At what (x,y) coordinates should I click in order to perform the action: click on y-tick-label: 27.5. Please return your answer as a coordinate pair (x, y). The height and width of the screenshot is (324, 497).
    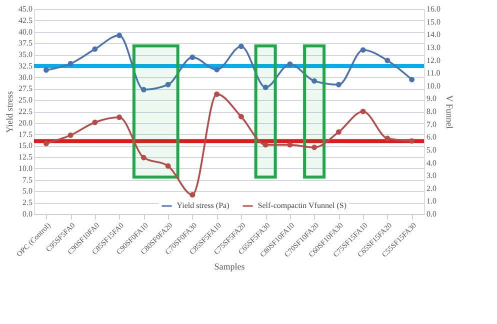
    Looking at the image, I should click on (25, 89).